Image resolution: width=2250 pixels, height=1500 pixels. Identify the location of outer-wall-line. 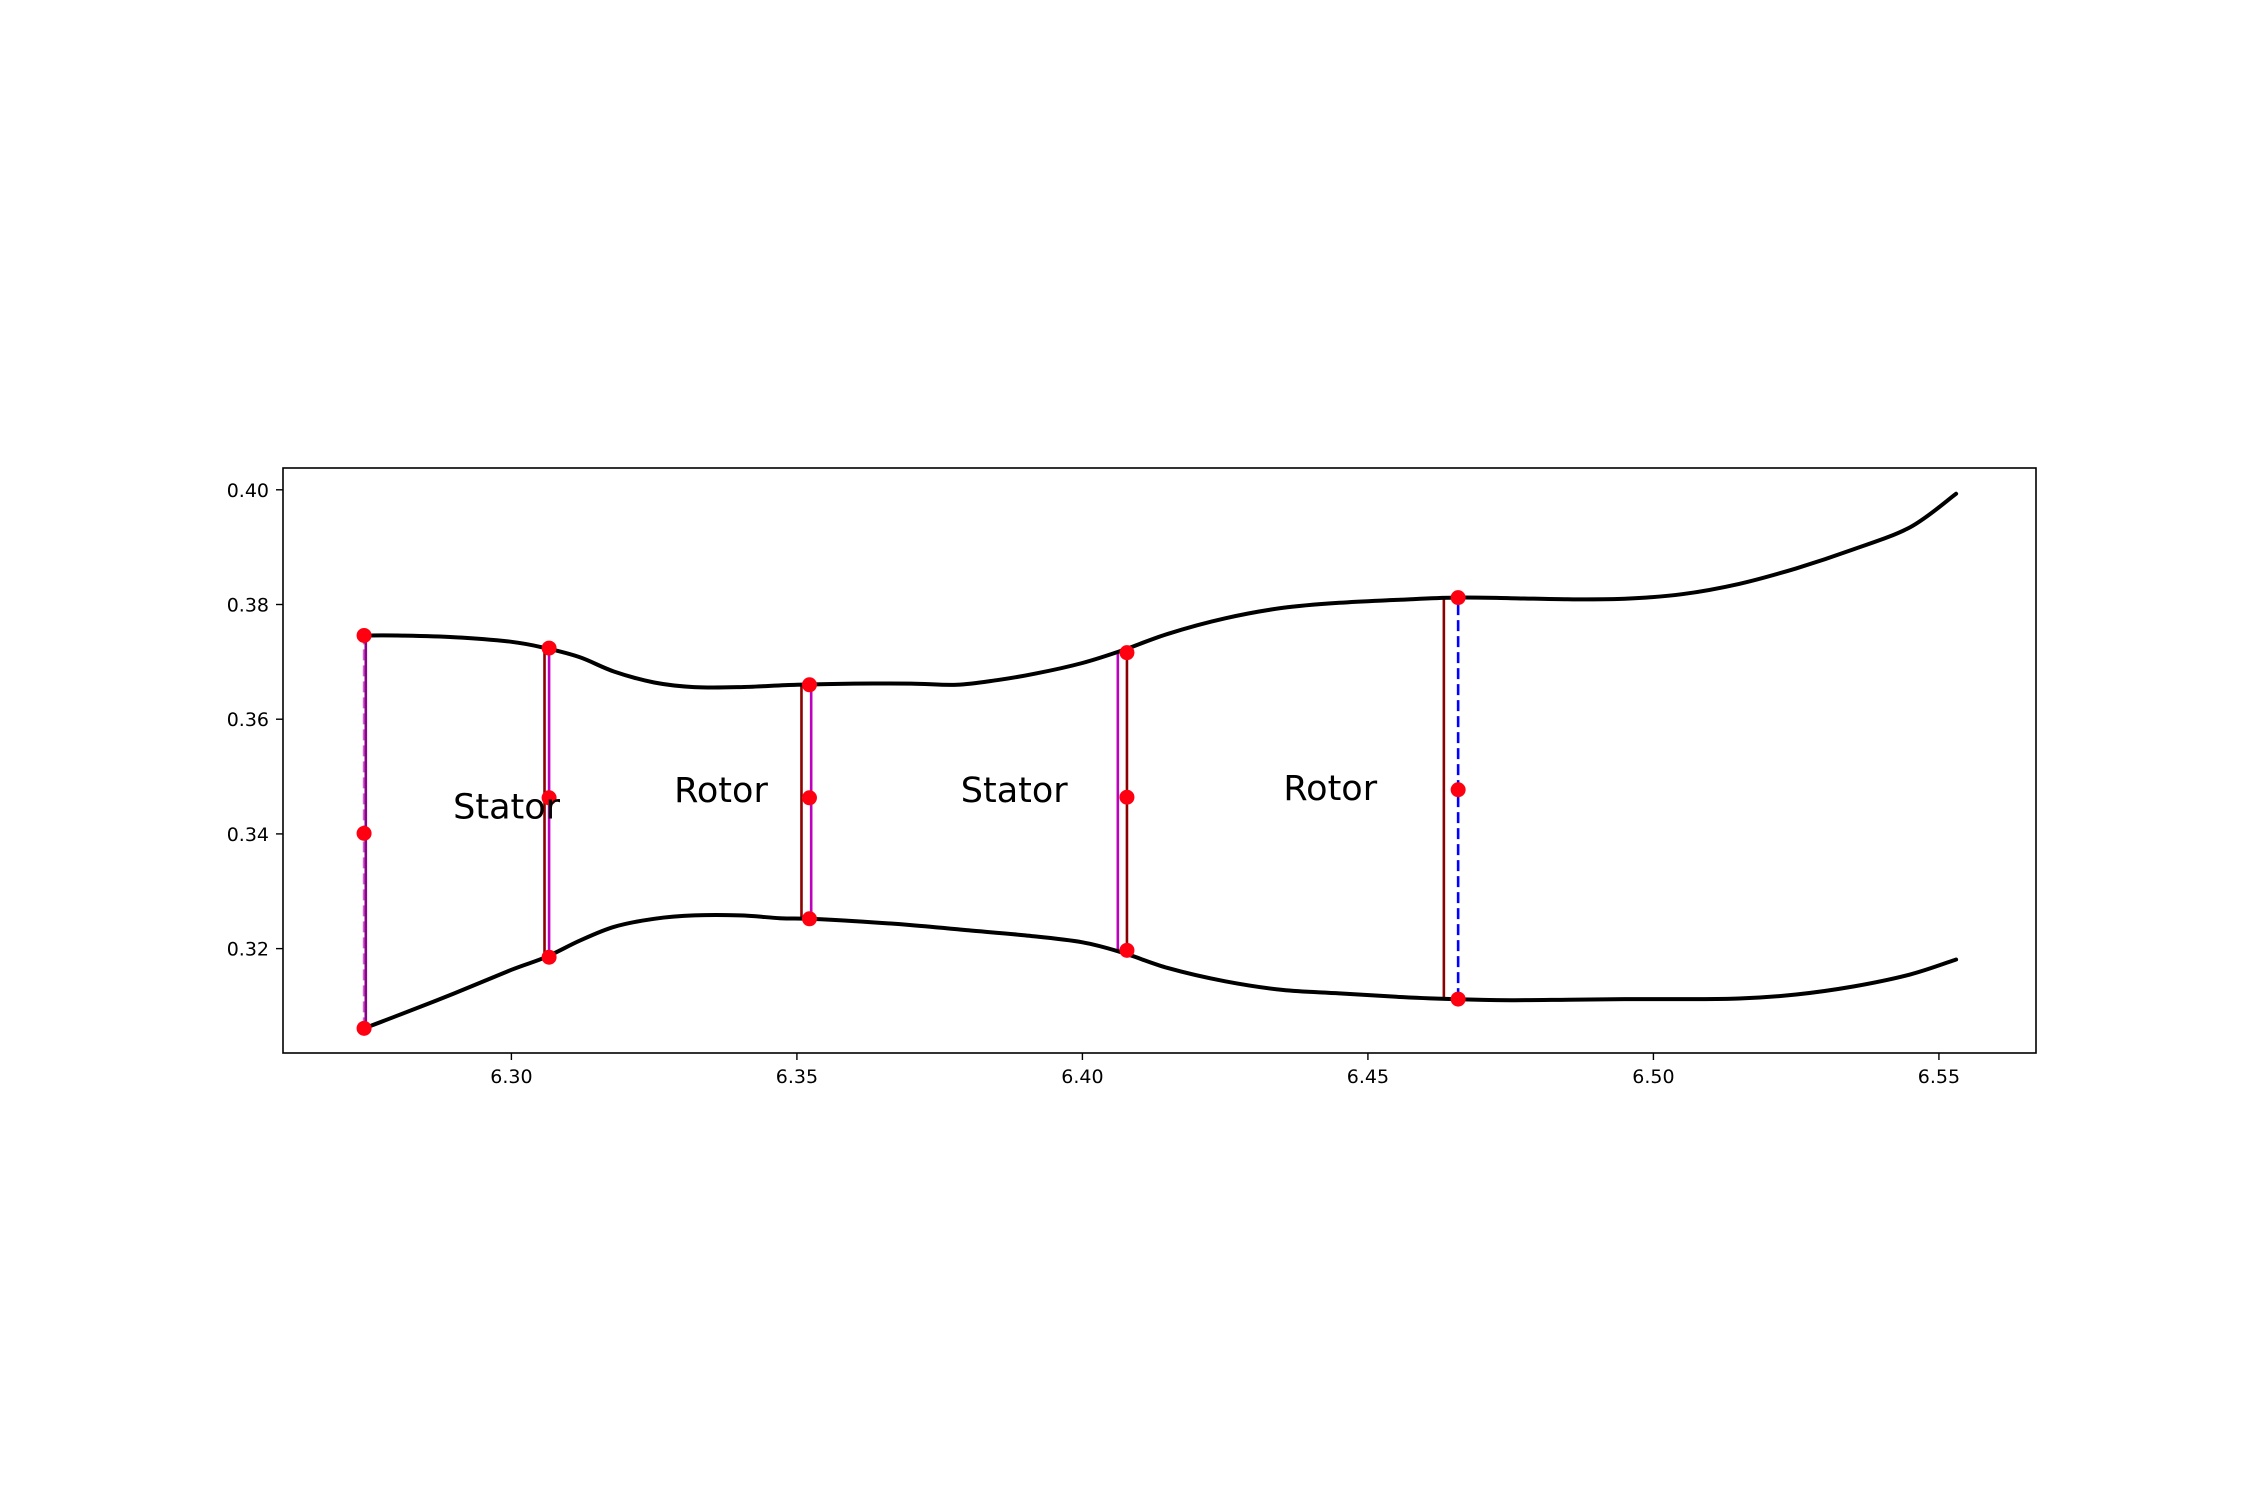
(1160, 590).